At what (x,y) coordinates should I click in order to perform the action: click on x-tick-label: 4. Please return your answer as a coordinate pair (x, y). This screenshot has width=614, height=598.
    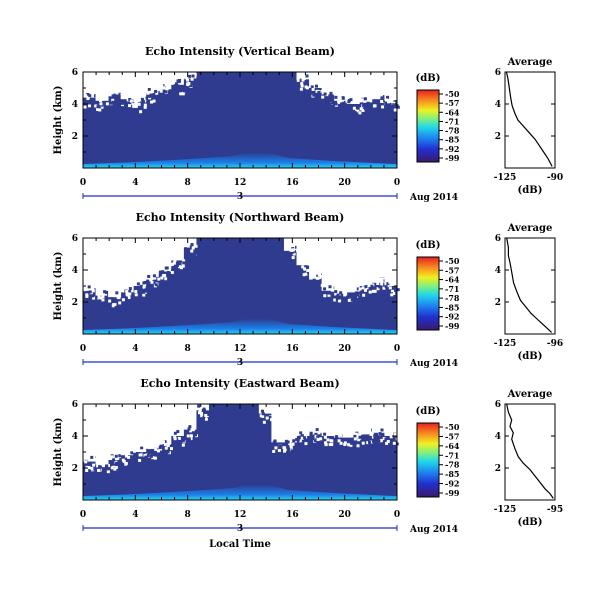
    Looking at the image, I should click on (135, 515).